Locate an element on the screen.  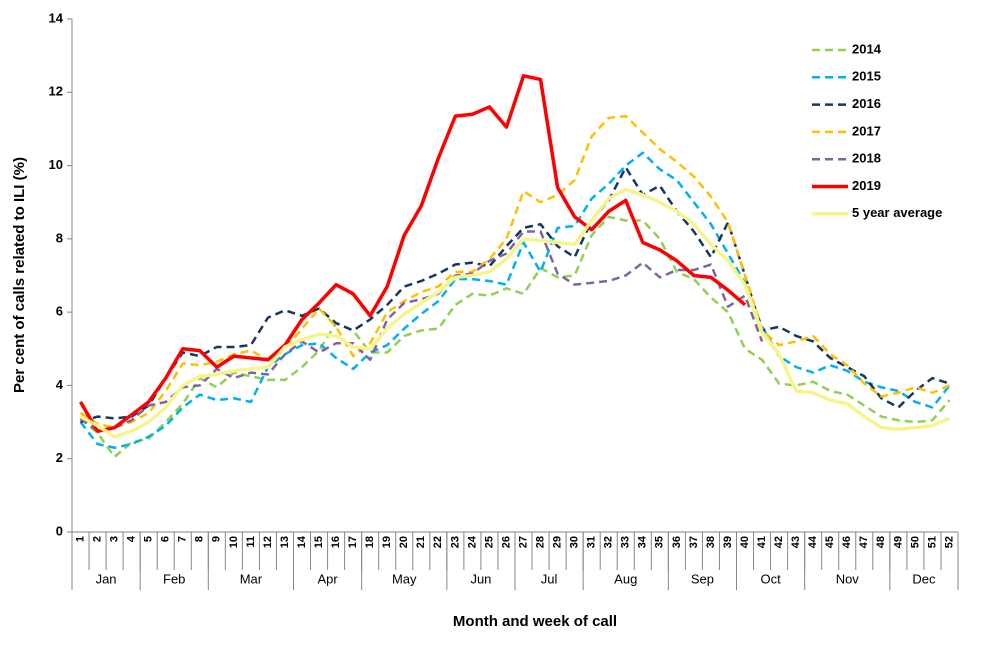
x-tick-label: 41 is located at coordinates (762, 542).